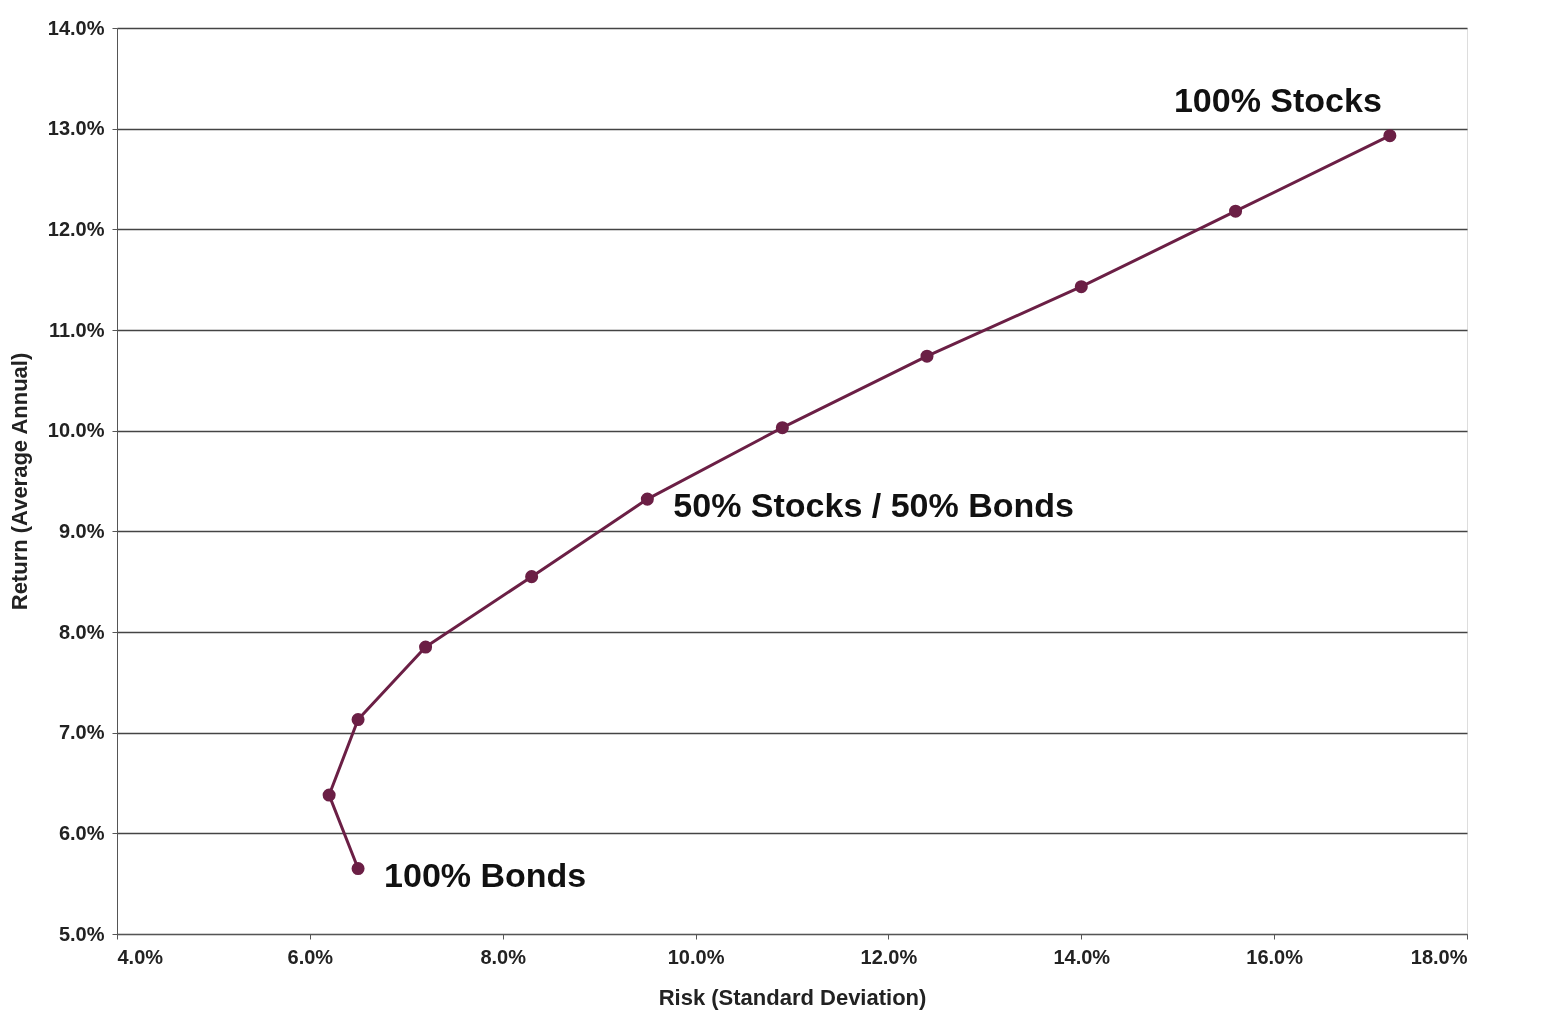 The image size is (1554, 1036). What do you see at coordinates (76, 329) in the screenshot?
I see `y-tick-label: 11.0%` at bounding box center [76, 329].